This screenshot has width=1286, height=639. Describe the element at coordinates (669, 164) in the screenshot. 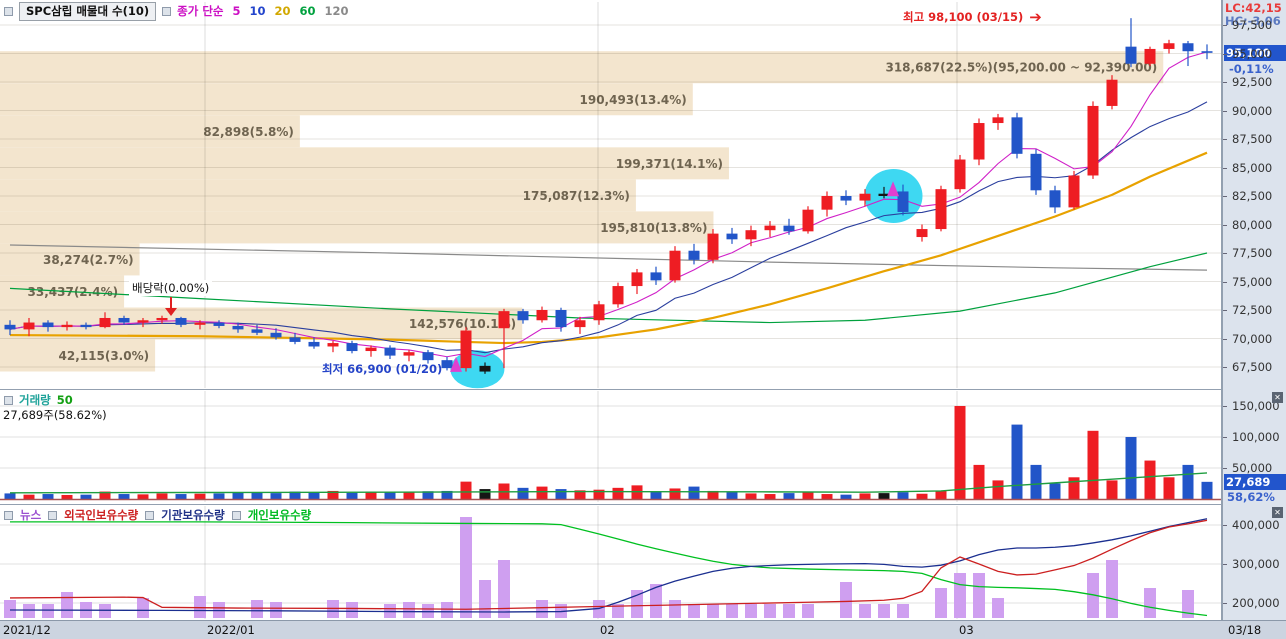

I see `volume-profile-label: 199,371(14.1%)` at that location.